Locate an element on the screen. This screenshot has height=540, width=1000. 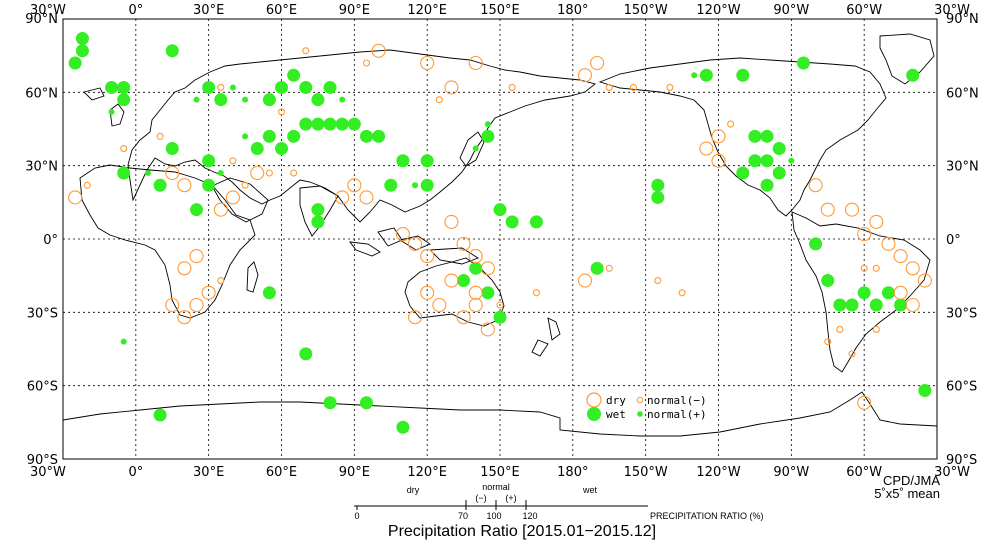
scale-tick-0: 0 is located at coordinates (356, 516).